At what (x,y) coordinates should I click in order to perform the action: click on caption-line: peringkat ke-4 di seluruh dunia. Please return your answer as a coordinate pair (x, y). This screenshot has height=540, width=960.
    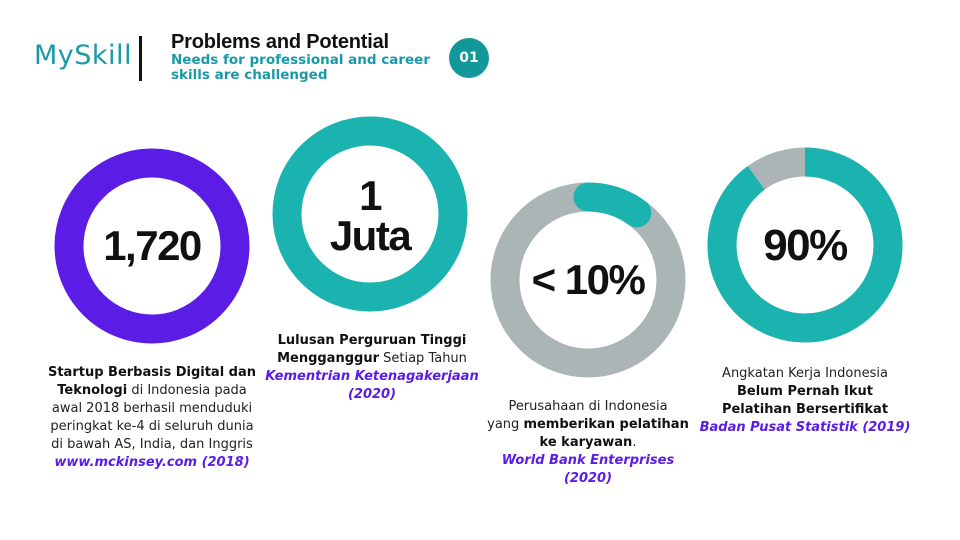
    Looking at the image, I should click on (152, 427).